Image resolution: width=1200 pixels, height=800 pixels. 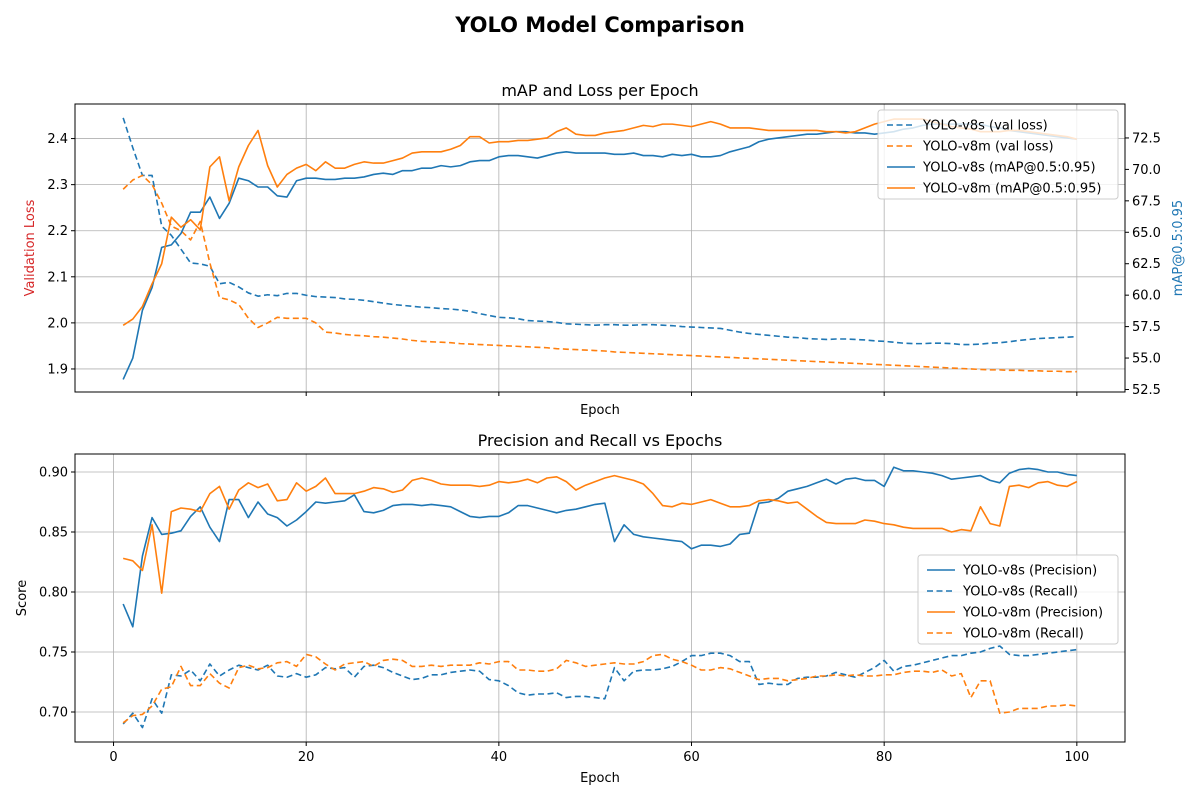 What do you see at coordinates (1146, 296) in the screenshot?
I see `y-right-tick-label: 60.0` at bounding box center [1146, 296].